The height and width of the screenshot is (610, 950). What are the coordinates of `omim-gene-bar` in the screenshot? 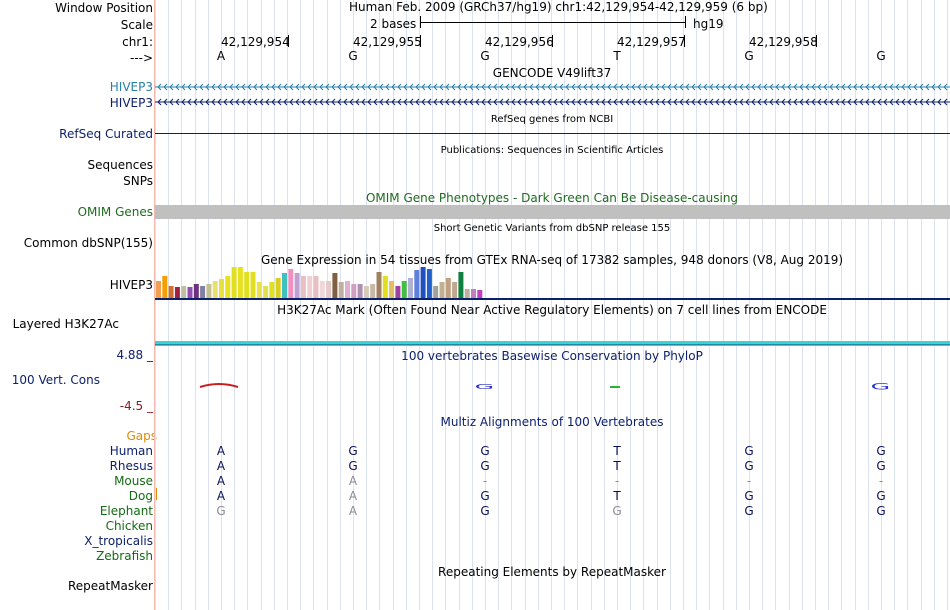 It's located at (552, 212).